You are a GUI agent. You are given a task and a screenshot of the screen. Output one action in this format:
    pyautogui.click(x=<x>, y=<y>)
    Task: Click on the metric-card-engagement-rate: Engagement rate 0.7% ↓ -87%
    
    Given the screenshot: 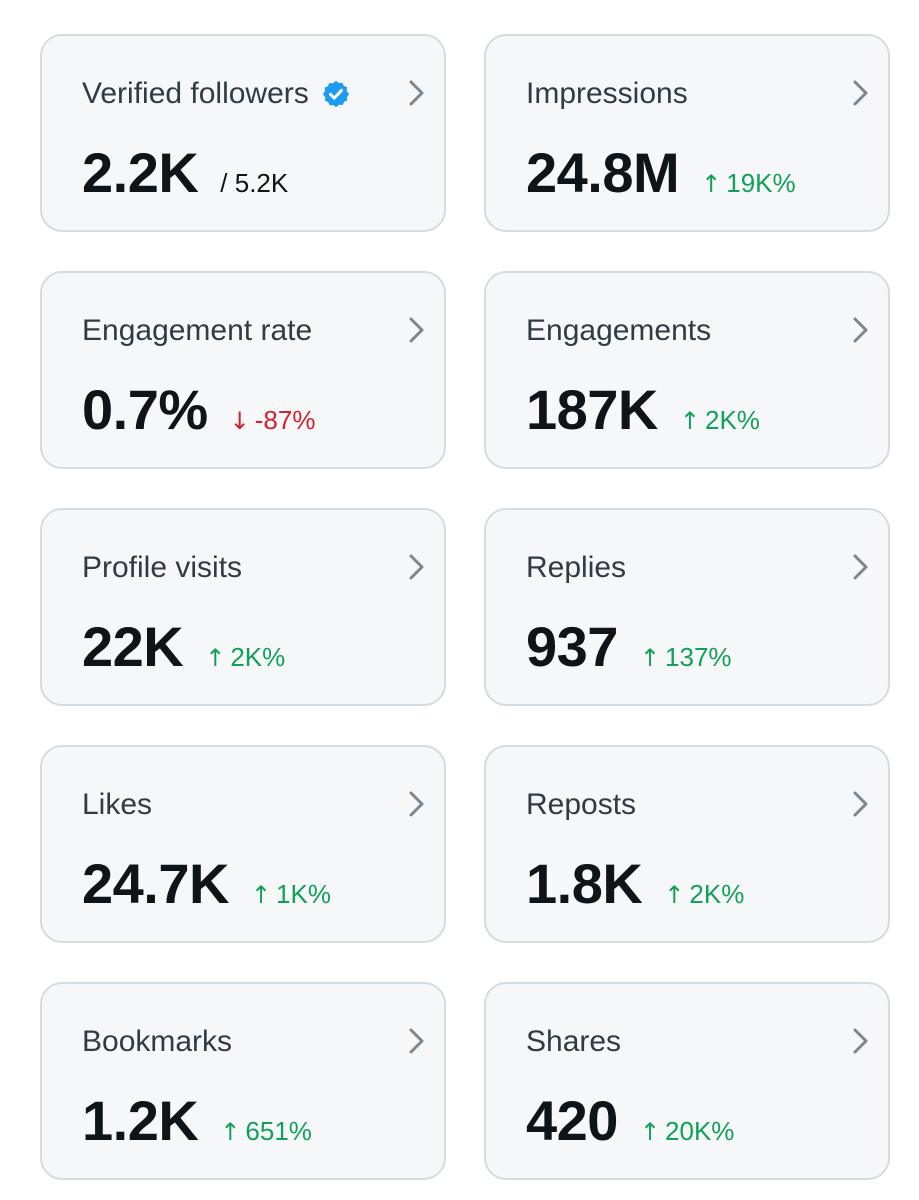 What is the action you would take?
    pyautogui.click(x=243, y=370)
    